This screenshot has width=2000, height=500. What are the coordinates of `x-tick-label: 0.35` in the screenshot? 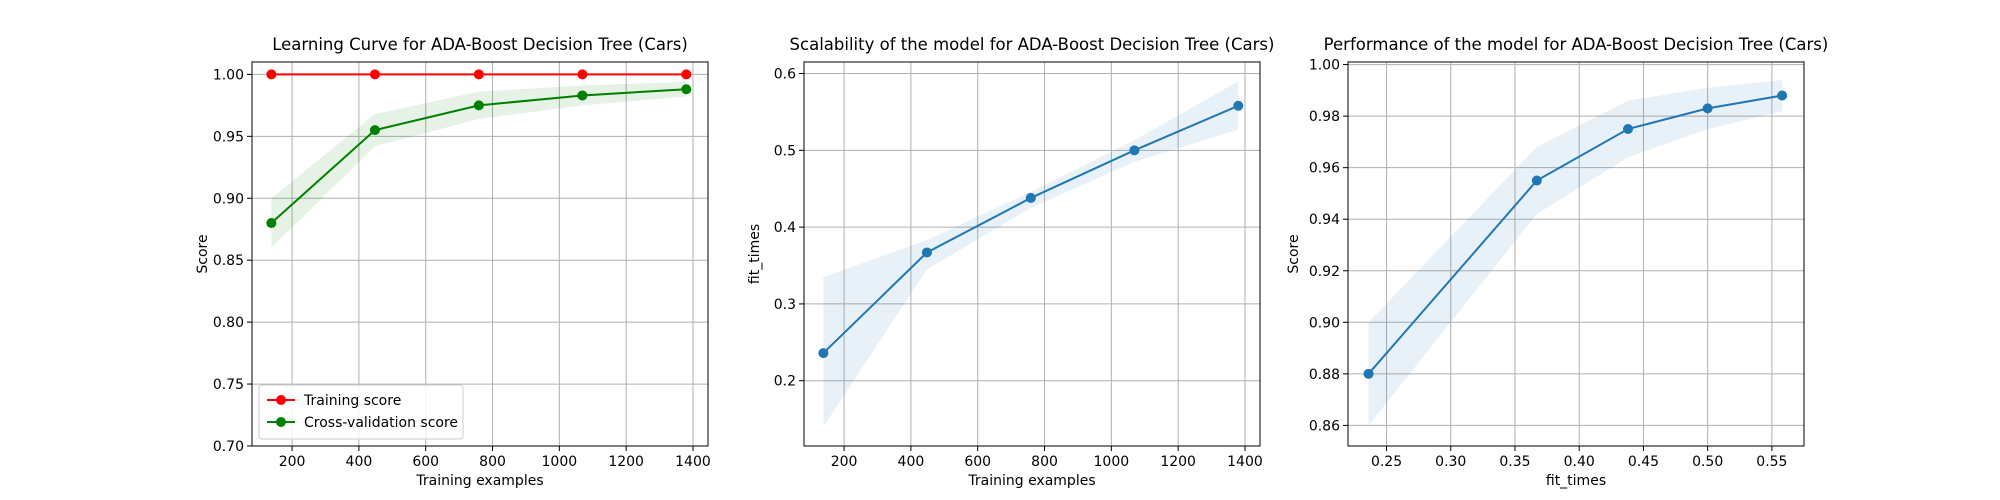 It's located at (1514, 462).